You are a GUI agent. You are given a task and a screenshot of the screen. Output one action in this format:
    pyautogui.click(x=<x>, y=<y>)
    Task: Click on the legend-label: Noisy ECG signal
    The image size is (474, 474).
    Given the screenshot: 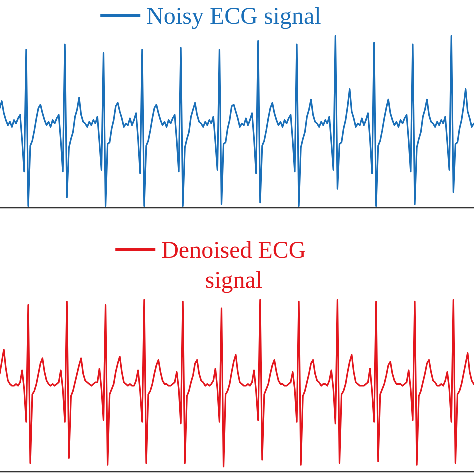 What is the action you would take?
    pyautogui.click(x=234, y=17)
    